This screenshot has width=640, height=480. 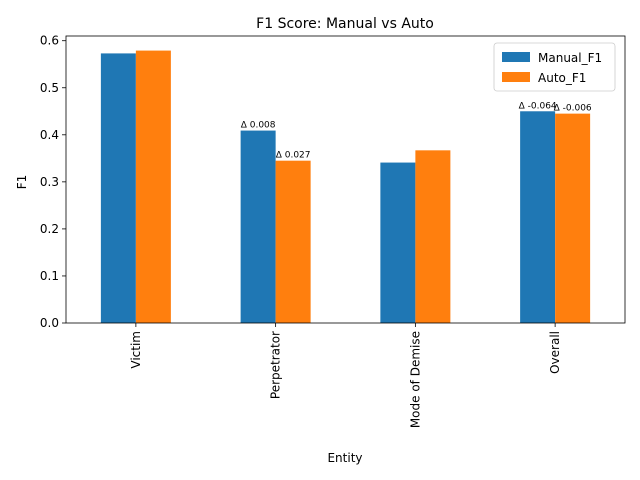 I want to click on annotation-3: Δ -0.006, so click(x=573, y=109).